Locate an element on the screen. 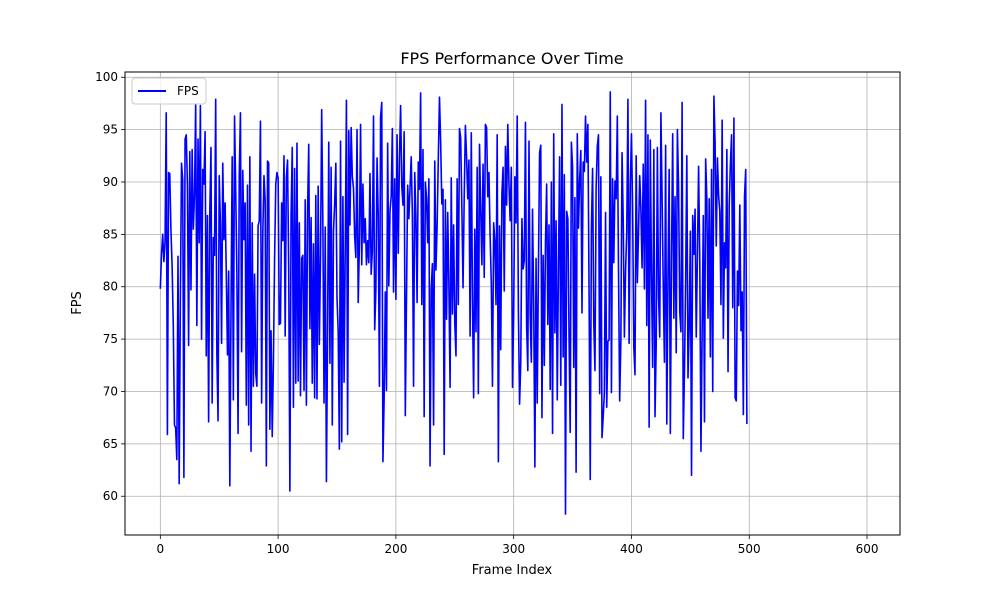 Image resolution: width=1000 pixels, height=600 pixels. legend-box is located at coordinates (169, 91).